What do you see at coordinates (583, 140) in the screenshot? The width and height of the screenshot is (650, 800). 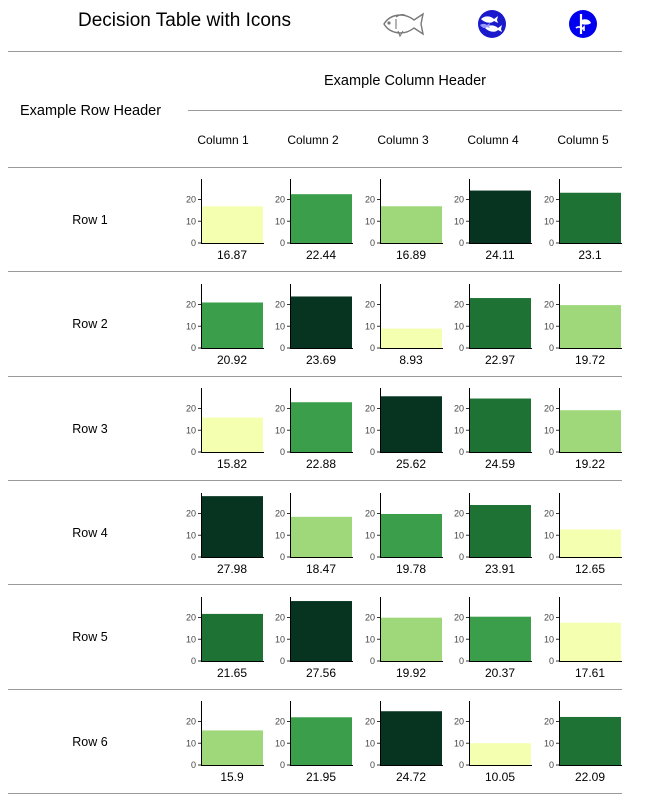 I see `column-header-5: Column 5` at bounding box center [583, 140].